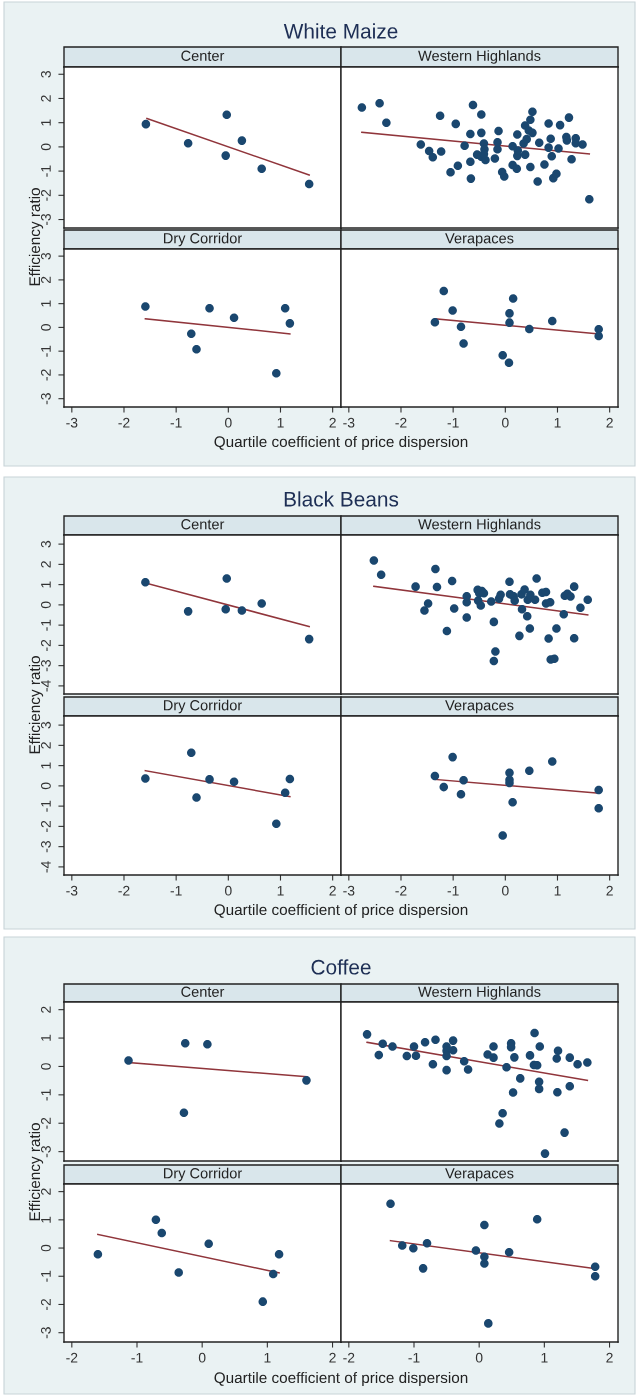  What do you see at coordinates (479, 993) in the screenshot?
I see `chart-subtitle: Western Highlands` at bounding box center [479, 993].